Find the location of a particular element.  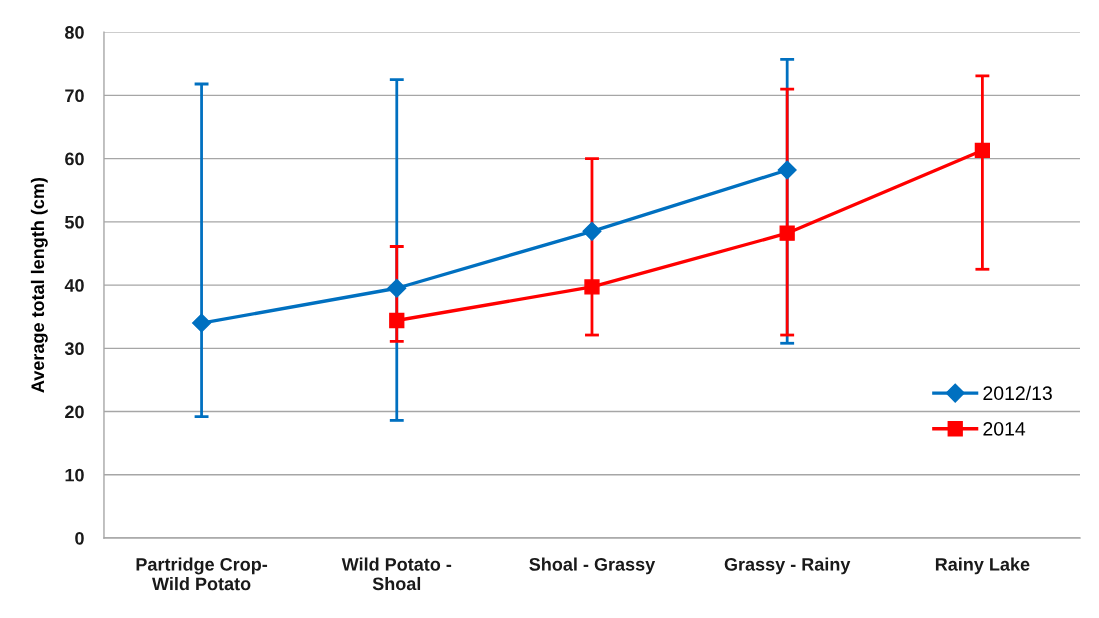

y-tick-label: 20 is located at coordinates (74, 412).